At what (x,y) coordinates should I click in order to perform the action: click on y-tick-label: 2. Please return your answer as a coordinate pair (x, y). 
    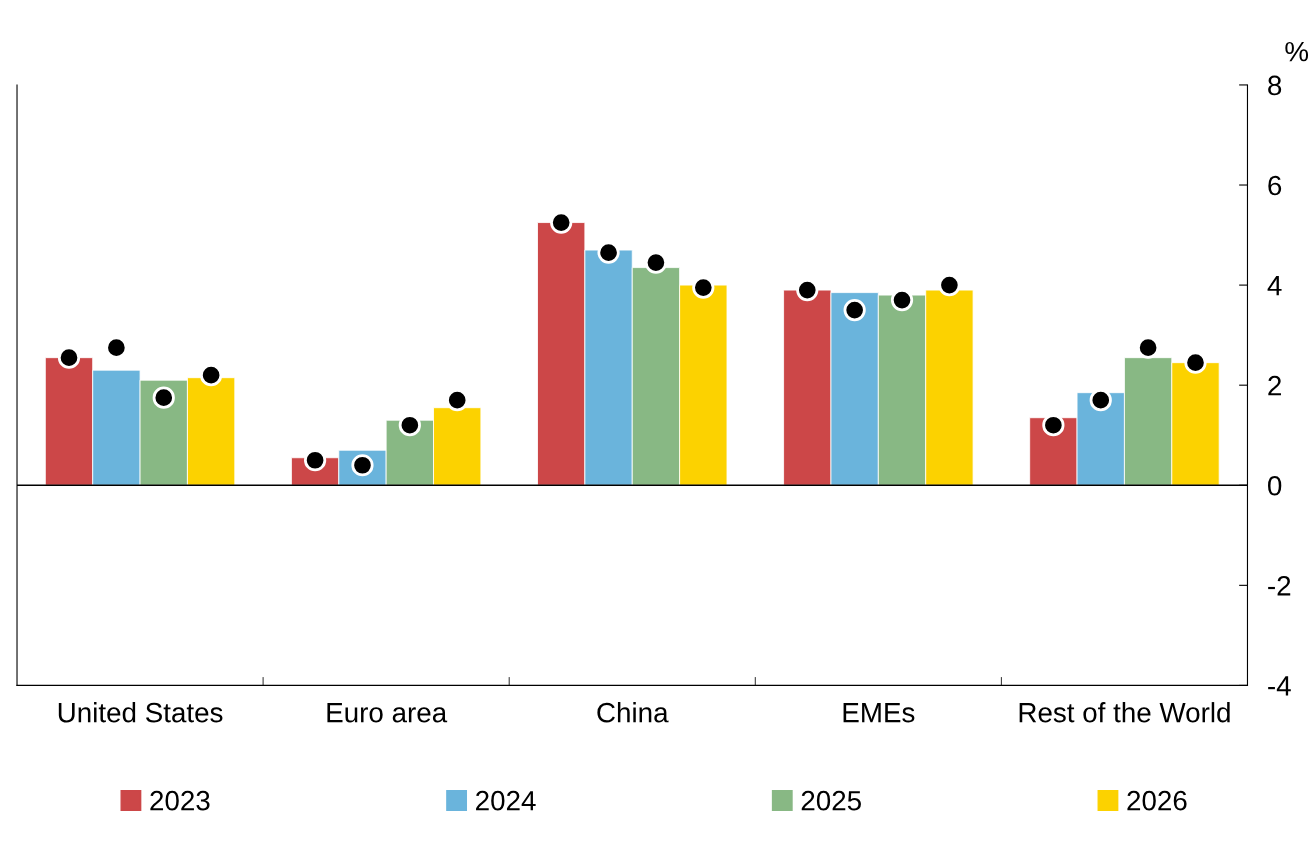
    Looking at the image, I should click on (1274, 385).